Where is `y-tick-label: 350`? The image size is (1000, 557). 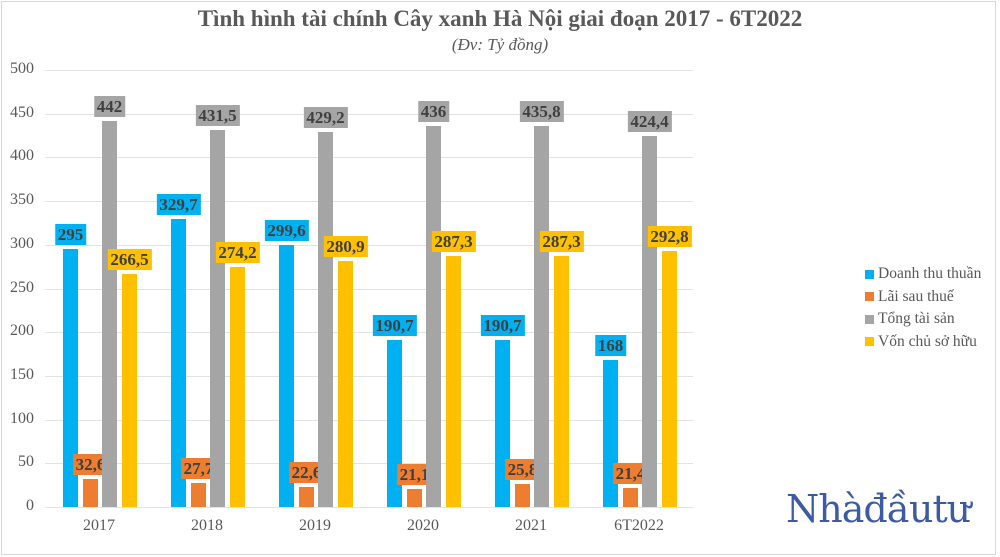
y-tick-label: 350 is located at coordinates (22, 200).